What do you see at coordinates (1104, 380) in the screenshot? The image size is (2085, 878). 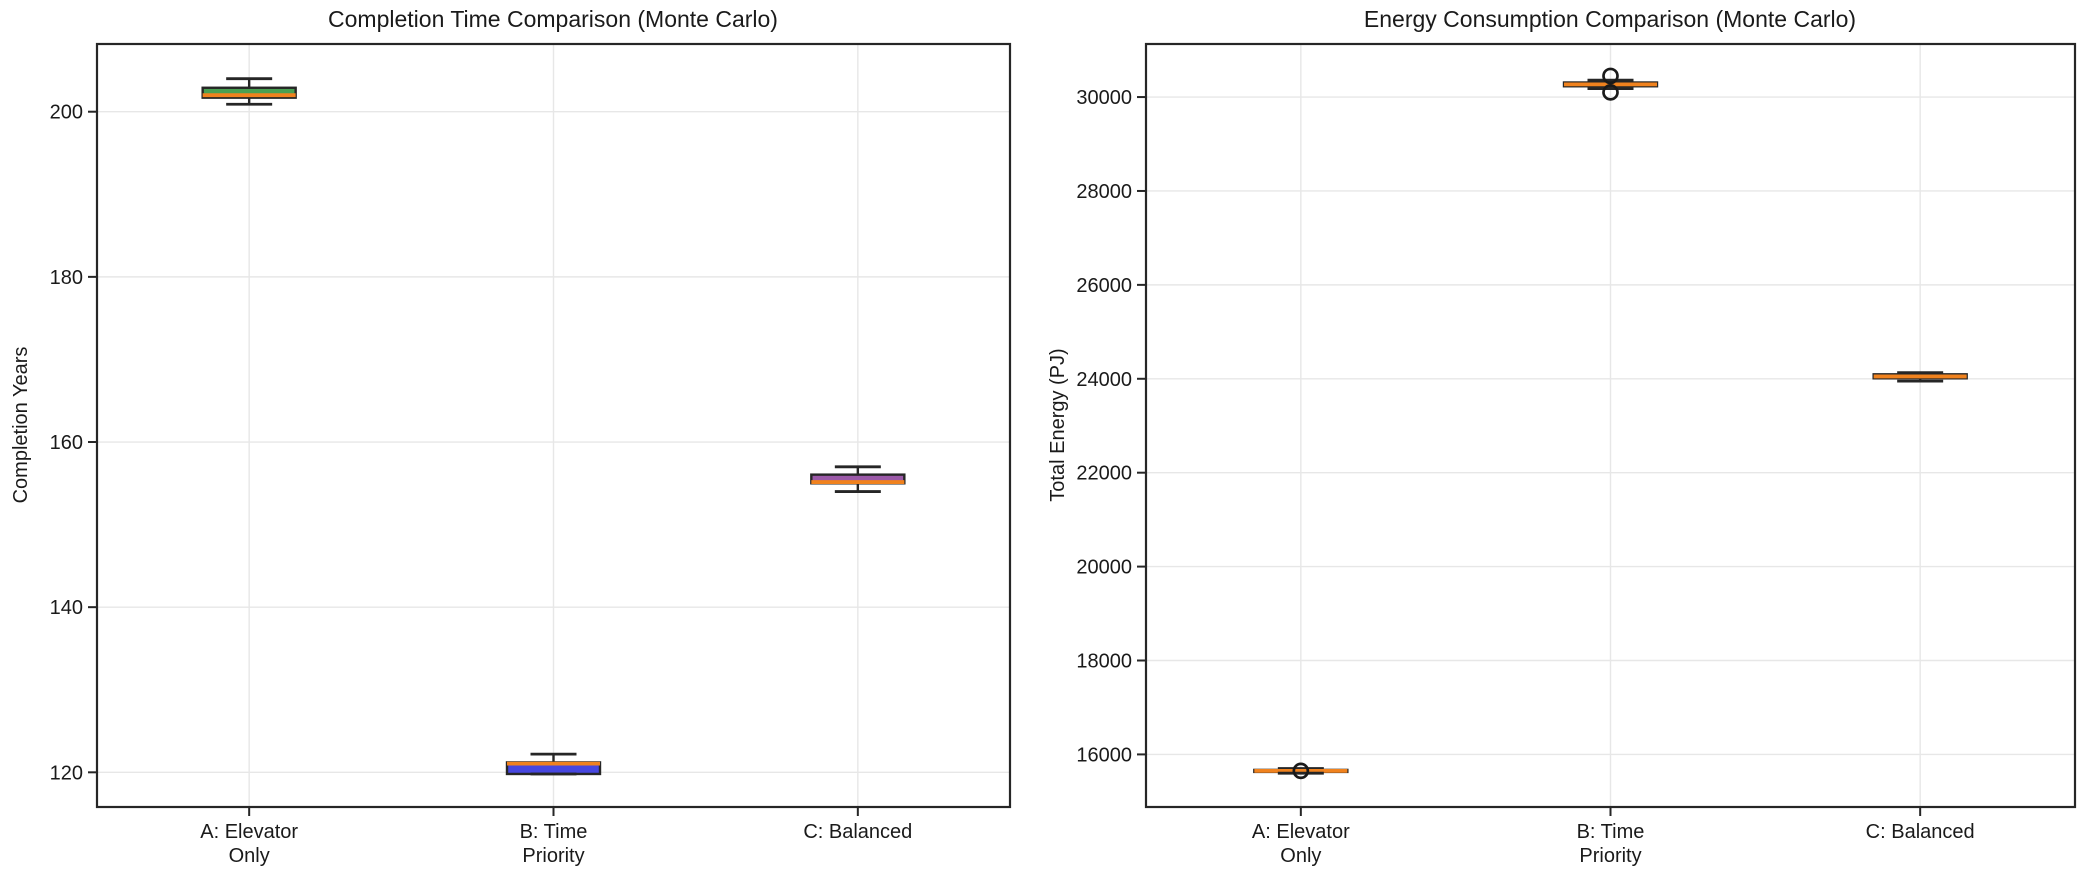 I see `y-tick-label: 24000` at bounding box center [1104, 380].